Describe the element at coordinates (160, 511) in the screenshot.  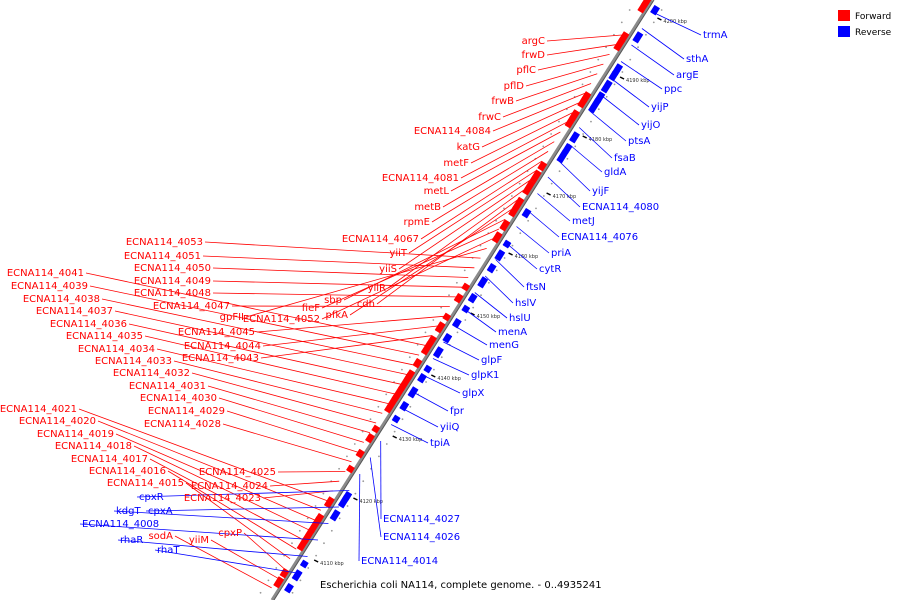
I see `reverse-gene-label: cpxA` at that location.